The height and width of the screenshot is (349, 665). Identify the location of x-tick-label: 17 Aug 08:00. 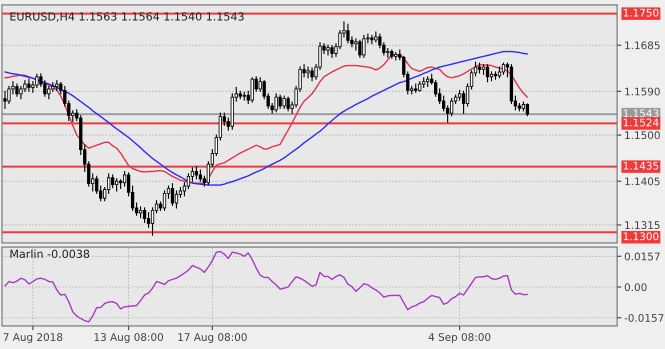
(212, 338).